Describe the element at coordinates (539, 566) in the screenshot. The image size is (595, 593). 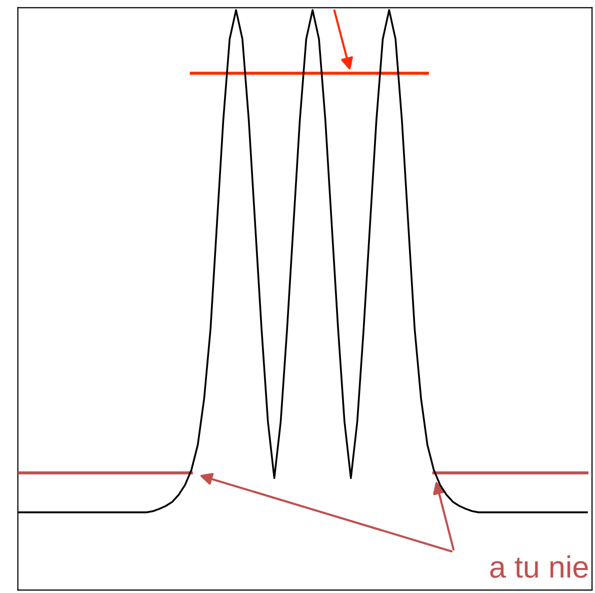
I see `annotation: a tu nie` at that location.